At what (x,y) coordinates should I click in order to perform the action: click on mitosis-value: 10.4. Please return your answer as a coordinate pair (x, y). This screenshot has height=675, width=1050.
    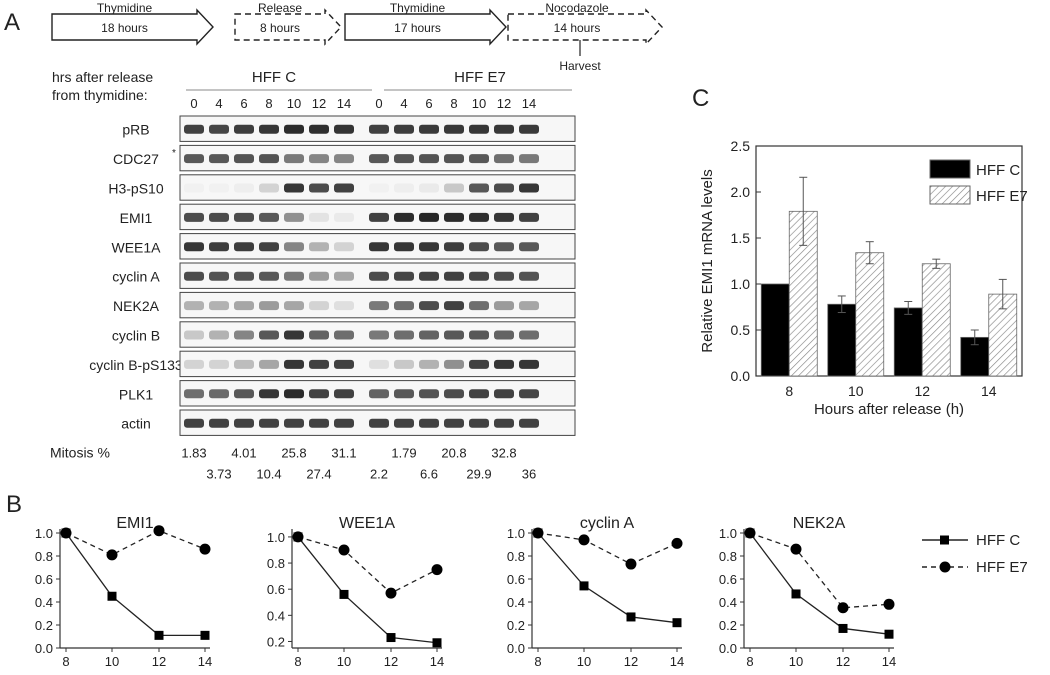
    Looking at the image, I should click on (268, 473).